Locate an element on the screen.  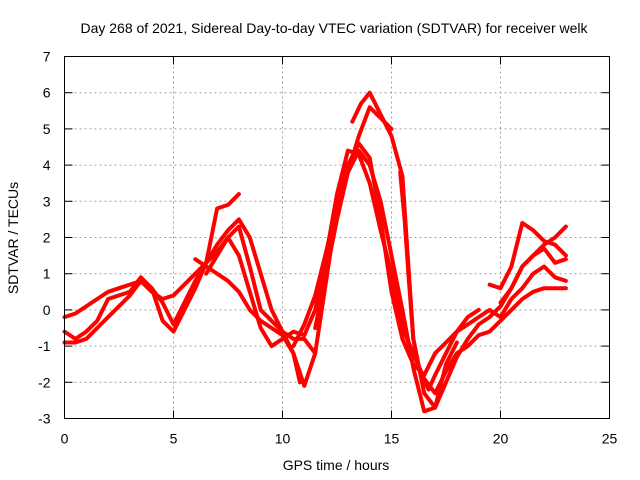
y-axis-title: SDTVAR / TECUs is located at coordinates (13, 238).